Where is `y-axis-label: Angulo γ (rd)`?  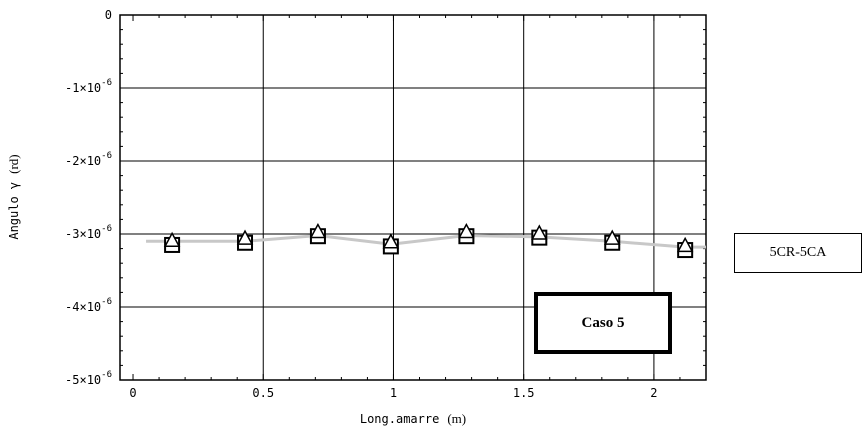
y-axis-label: Angulo γ (rd) is located at coordinates (13, 196).